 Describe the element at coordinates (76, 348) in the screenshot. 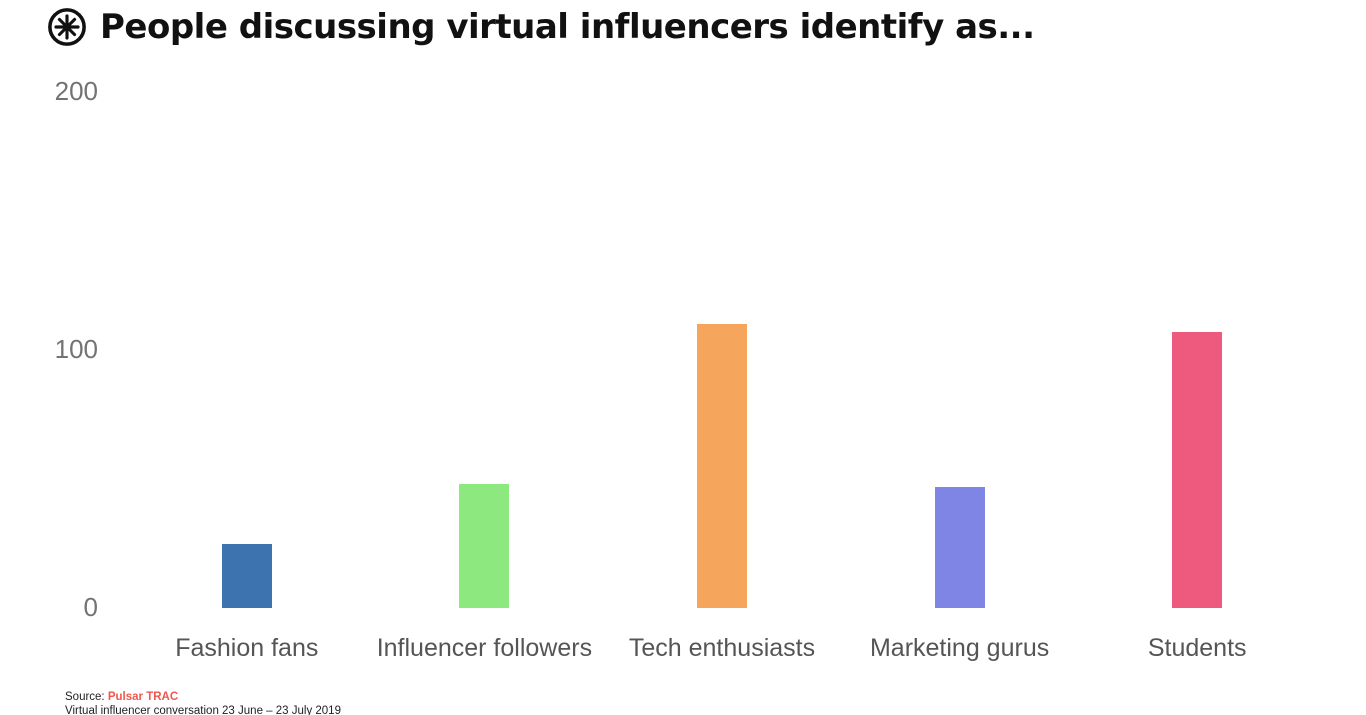

I see `y-axis-tick-100: 100` at that location.